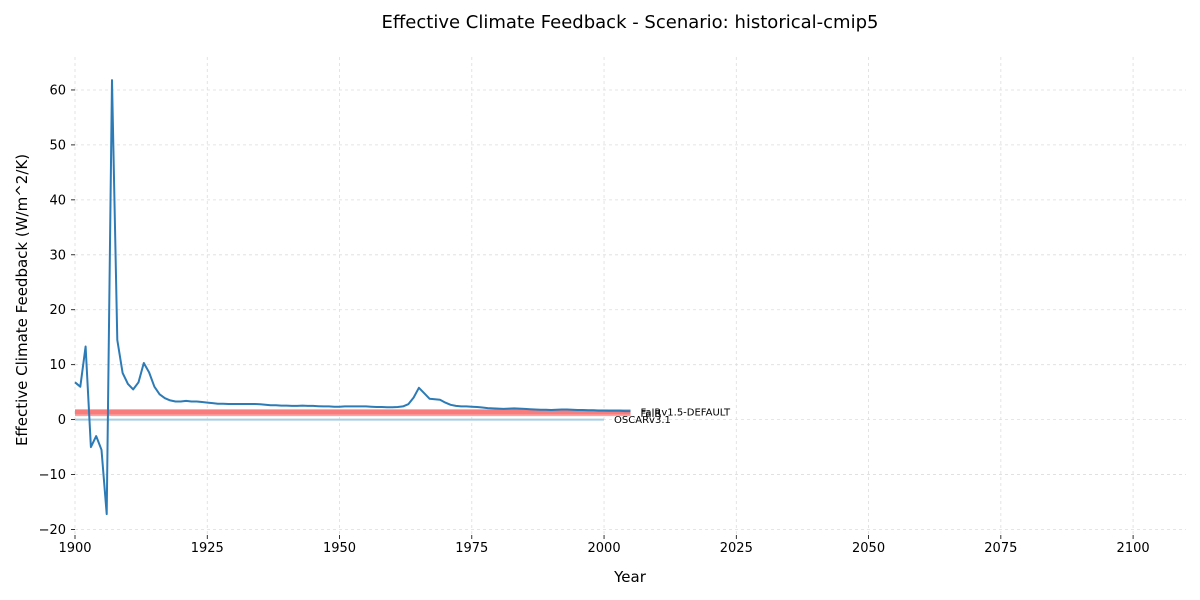  I want to click on y-tick-label: 20, so click(57, 310).